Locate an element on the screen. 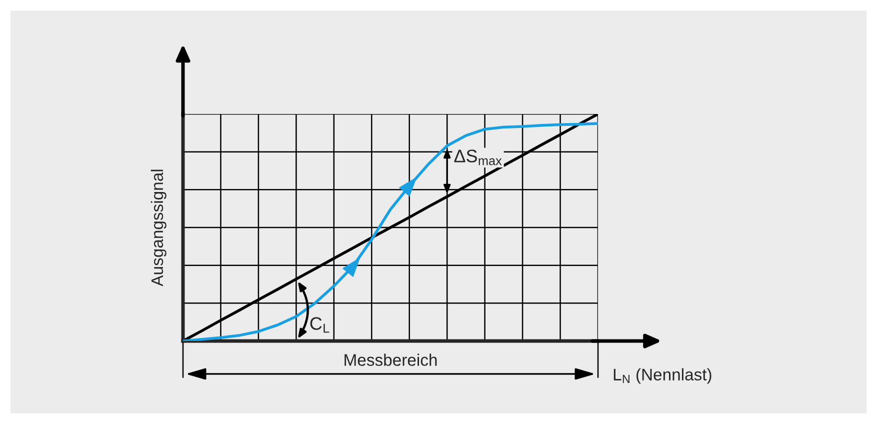 The width and height of the screenshot is (877, 424). x-axis-title: L$_{N}$ (Nennlast) is located at coordinates (663, 376).